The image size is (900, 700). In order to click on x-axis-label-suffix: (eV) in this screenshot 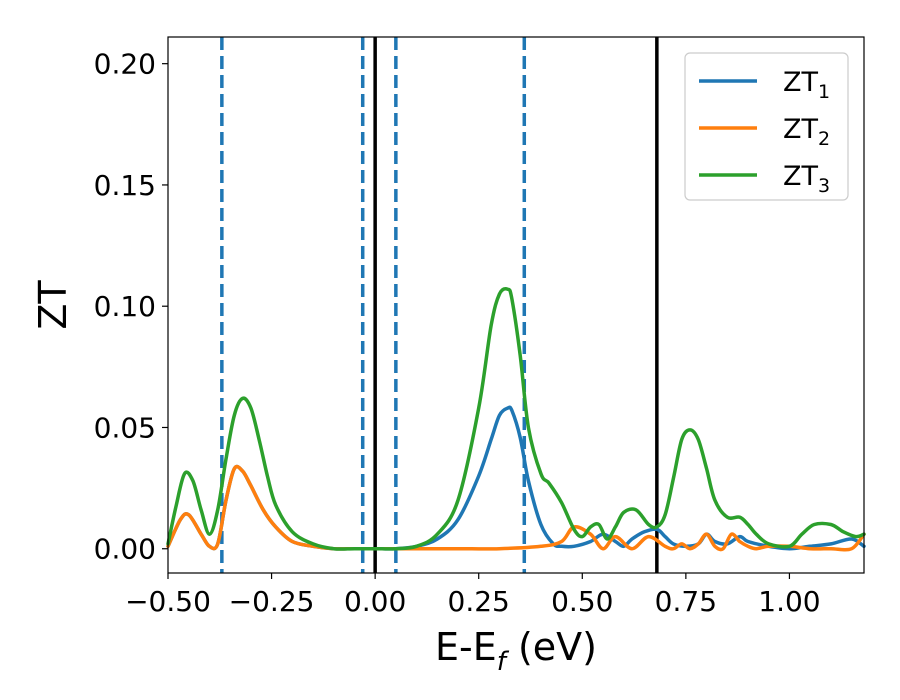, I will do `click(551, 647)`.